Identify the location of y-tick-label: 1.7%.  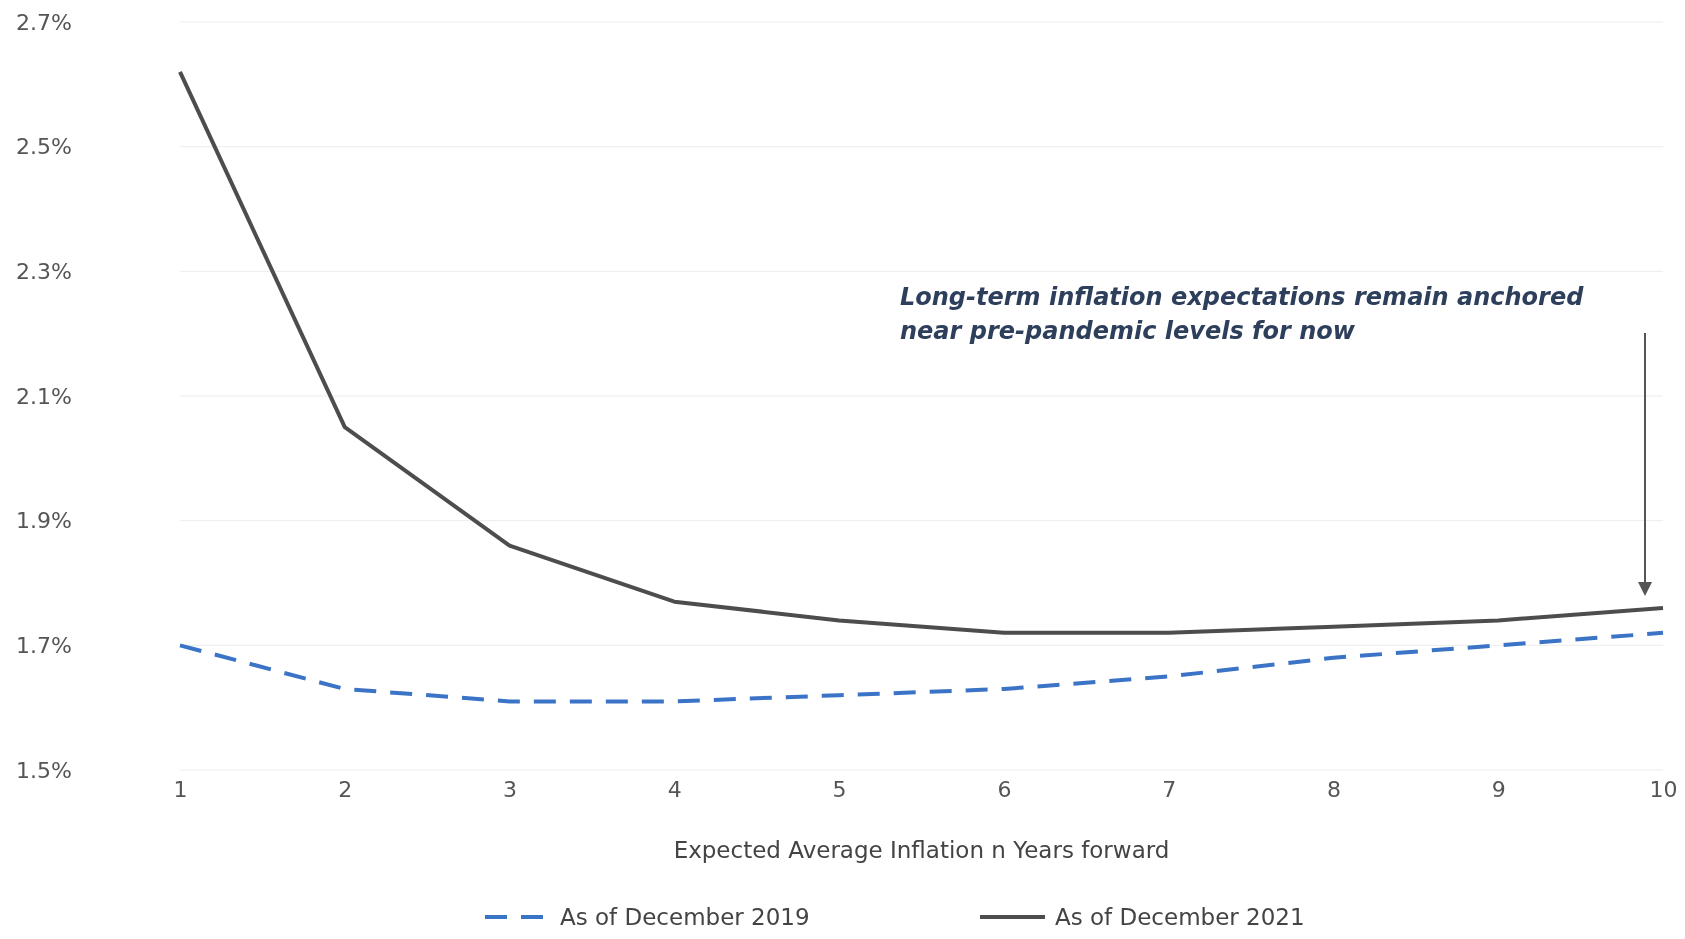
(44, 645).